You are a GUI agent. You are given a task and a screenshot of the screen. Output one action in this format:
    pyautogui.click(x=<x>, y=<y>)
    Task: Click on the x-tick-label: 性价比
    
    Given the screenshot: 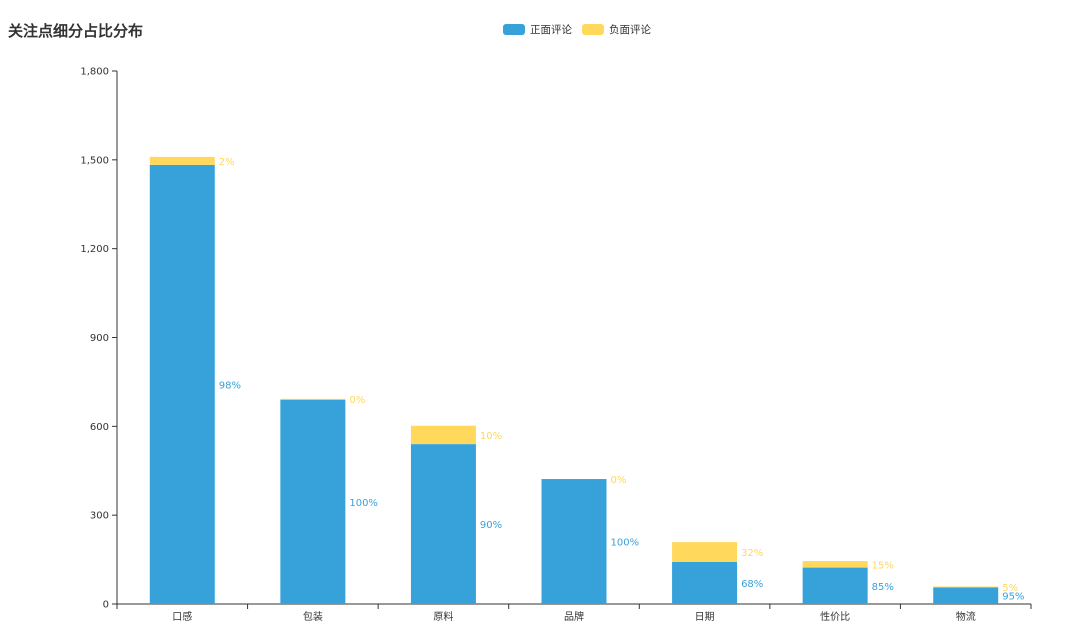 What is the action you would take?
    pyautogui.click(x=835, y=616)
    